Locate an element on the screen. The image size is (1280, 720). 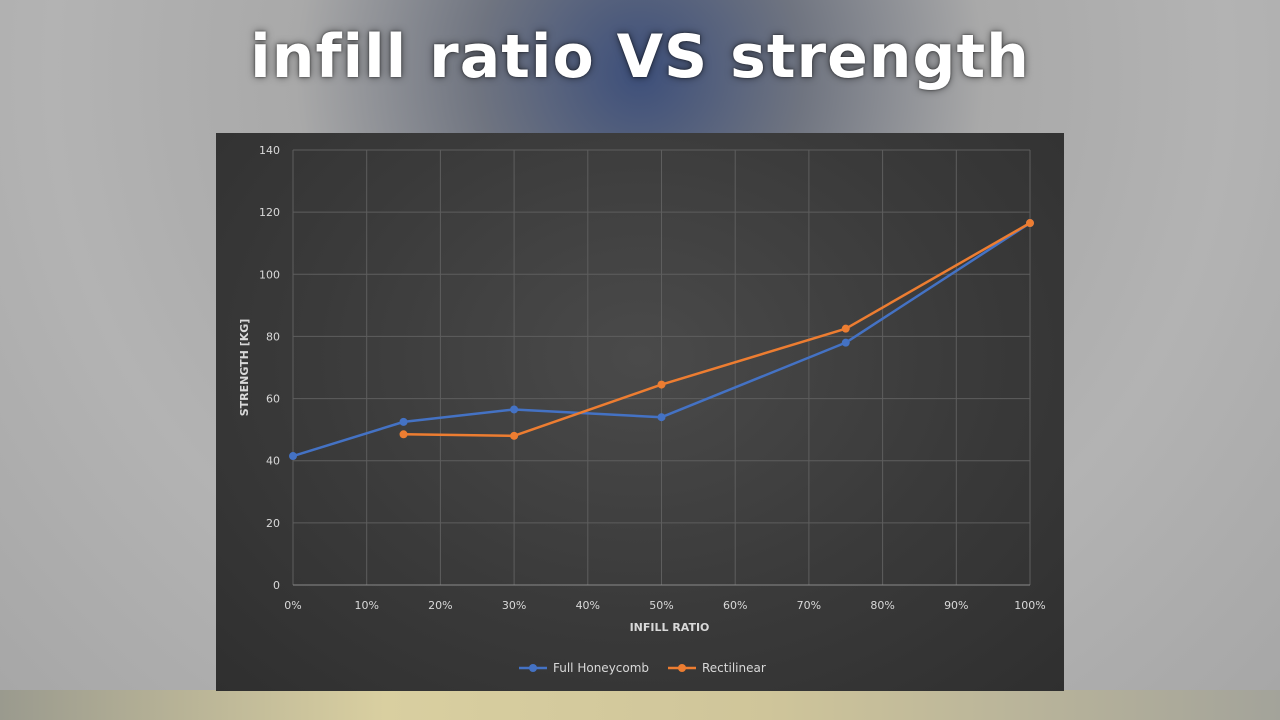
x-tick-label: 60% is located at coordinates (735, 605).